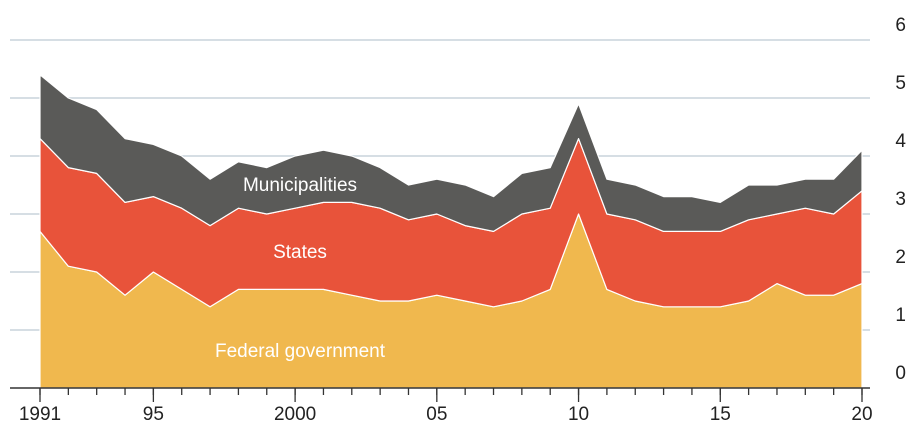 The image size is (910, 428). What do you see at coordinates (900, 199) in the screenshot?
I see `y-tick-label: 3` at bounding box center [900, 199].